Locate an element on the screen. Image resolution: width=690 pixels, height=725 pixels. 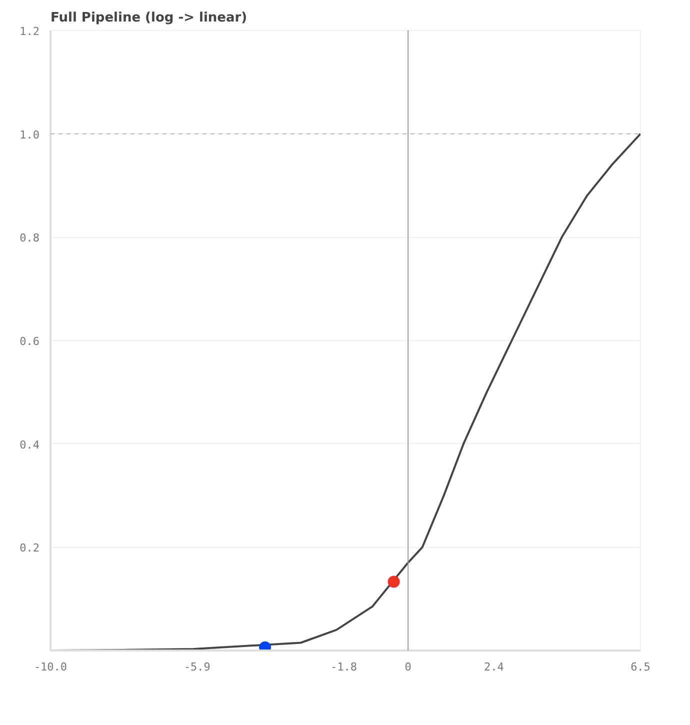
y-tick-label: 1.2 is located at coordinates (30, 31).